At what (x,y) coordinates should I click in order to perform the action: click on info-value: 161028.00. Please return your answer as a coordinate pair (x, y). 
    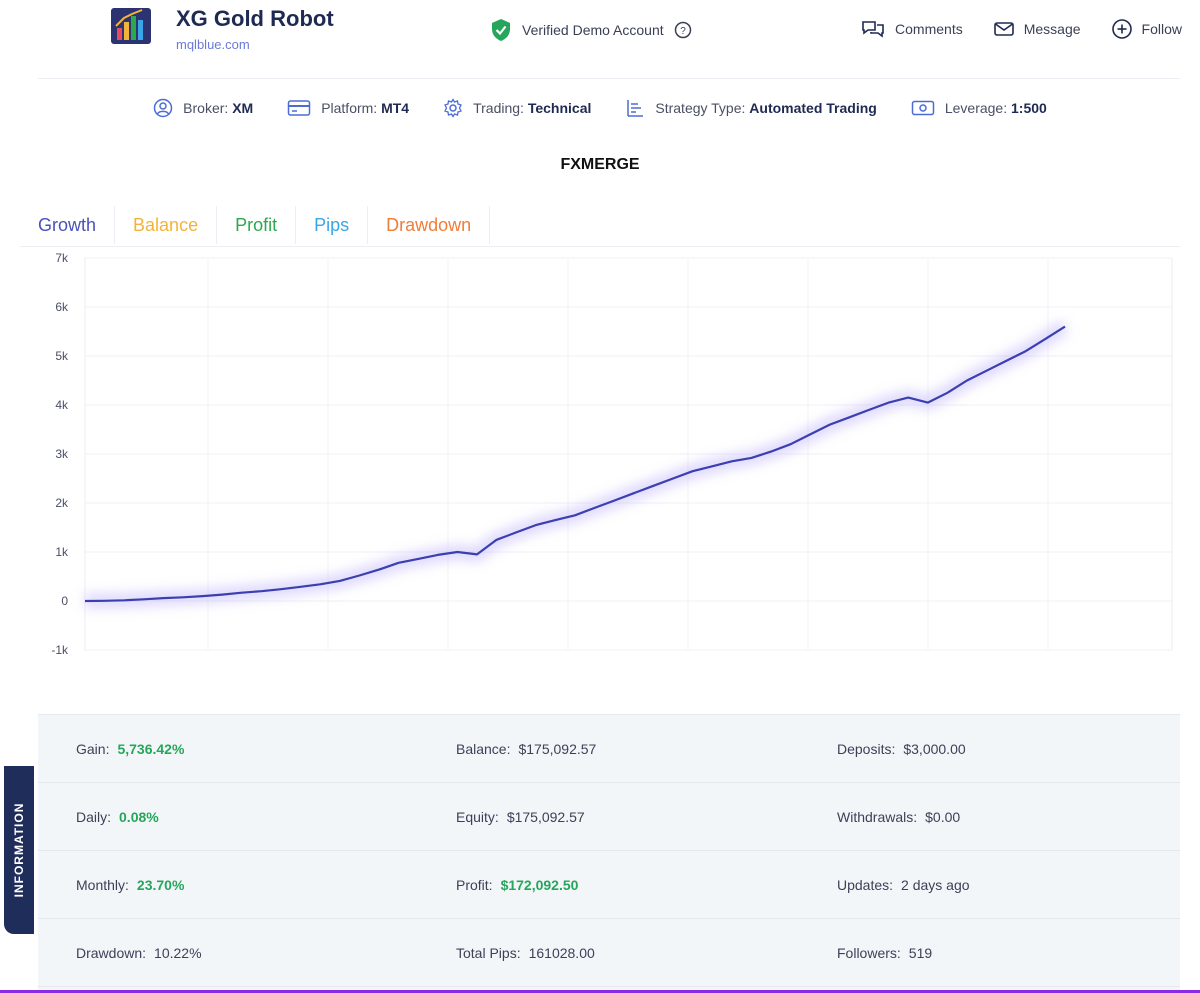
    Looking at the image, I should click on (561, 953).